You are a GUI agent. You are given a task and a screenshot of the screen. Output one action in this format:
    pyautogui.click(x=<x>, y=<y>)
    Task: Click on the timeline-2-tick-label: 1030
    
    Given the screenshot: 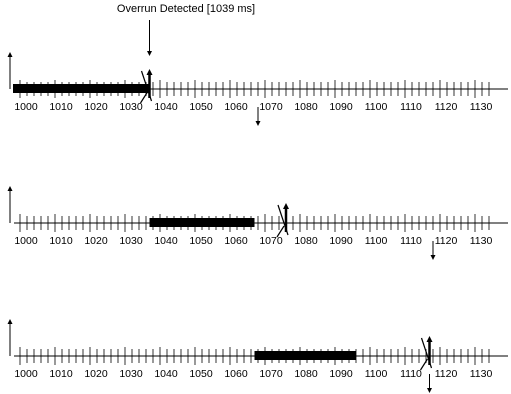 What is the action you would take?
    pyautogui.click(x=131, y=241)
    